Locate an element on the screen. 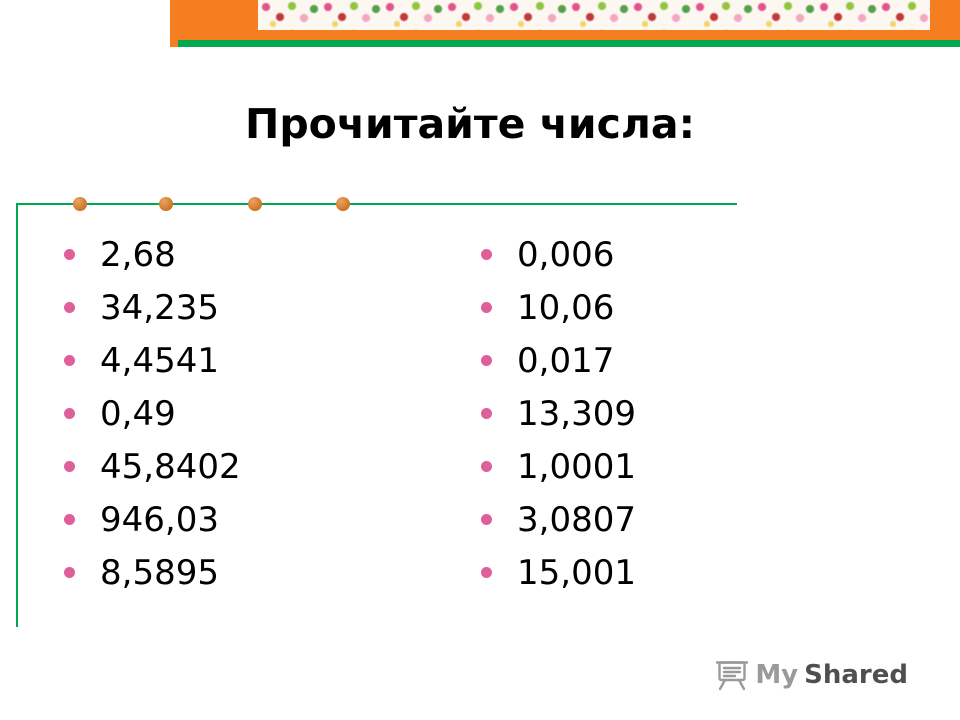 This screenshot has width=960, height=720. number-text: 8,5895 is located at coordinates (159, 572).